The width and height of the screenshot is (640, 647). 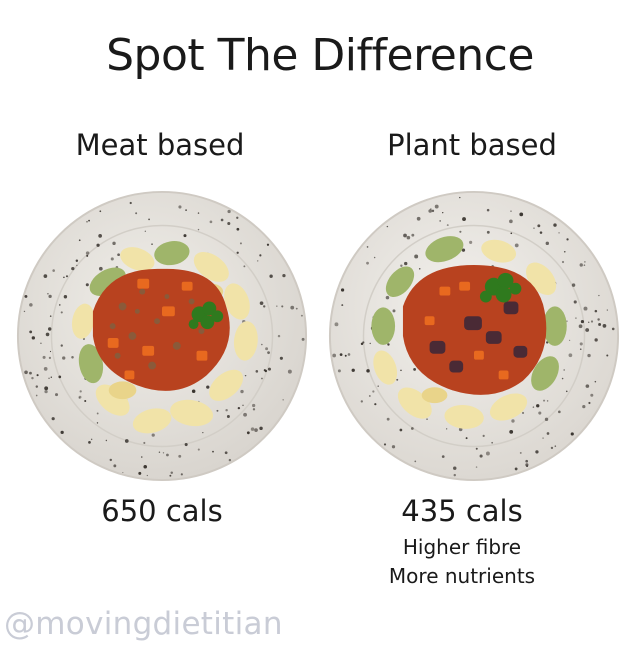 I want to click on plant-based-calories: 435 cals, so click(x=462, y=511).